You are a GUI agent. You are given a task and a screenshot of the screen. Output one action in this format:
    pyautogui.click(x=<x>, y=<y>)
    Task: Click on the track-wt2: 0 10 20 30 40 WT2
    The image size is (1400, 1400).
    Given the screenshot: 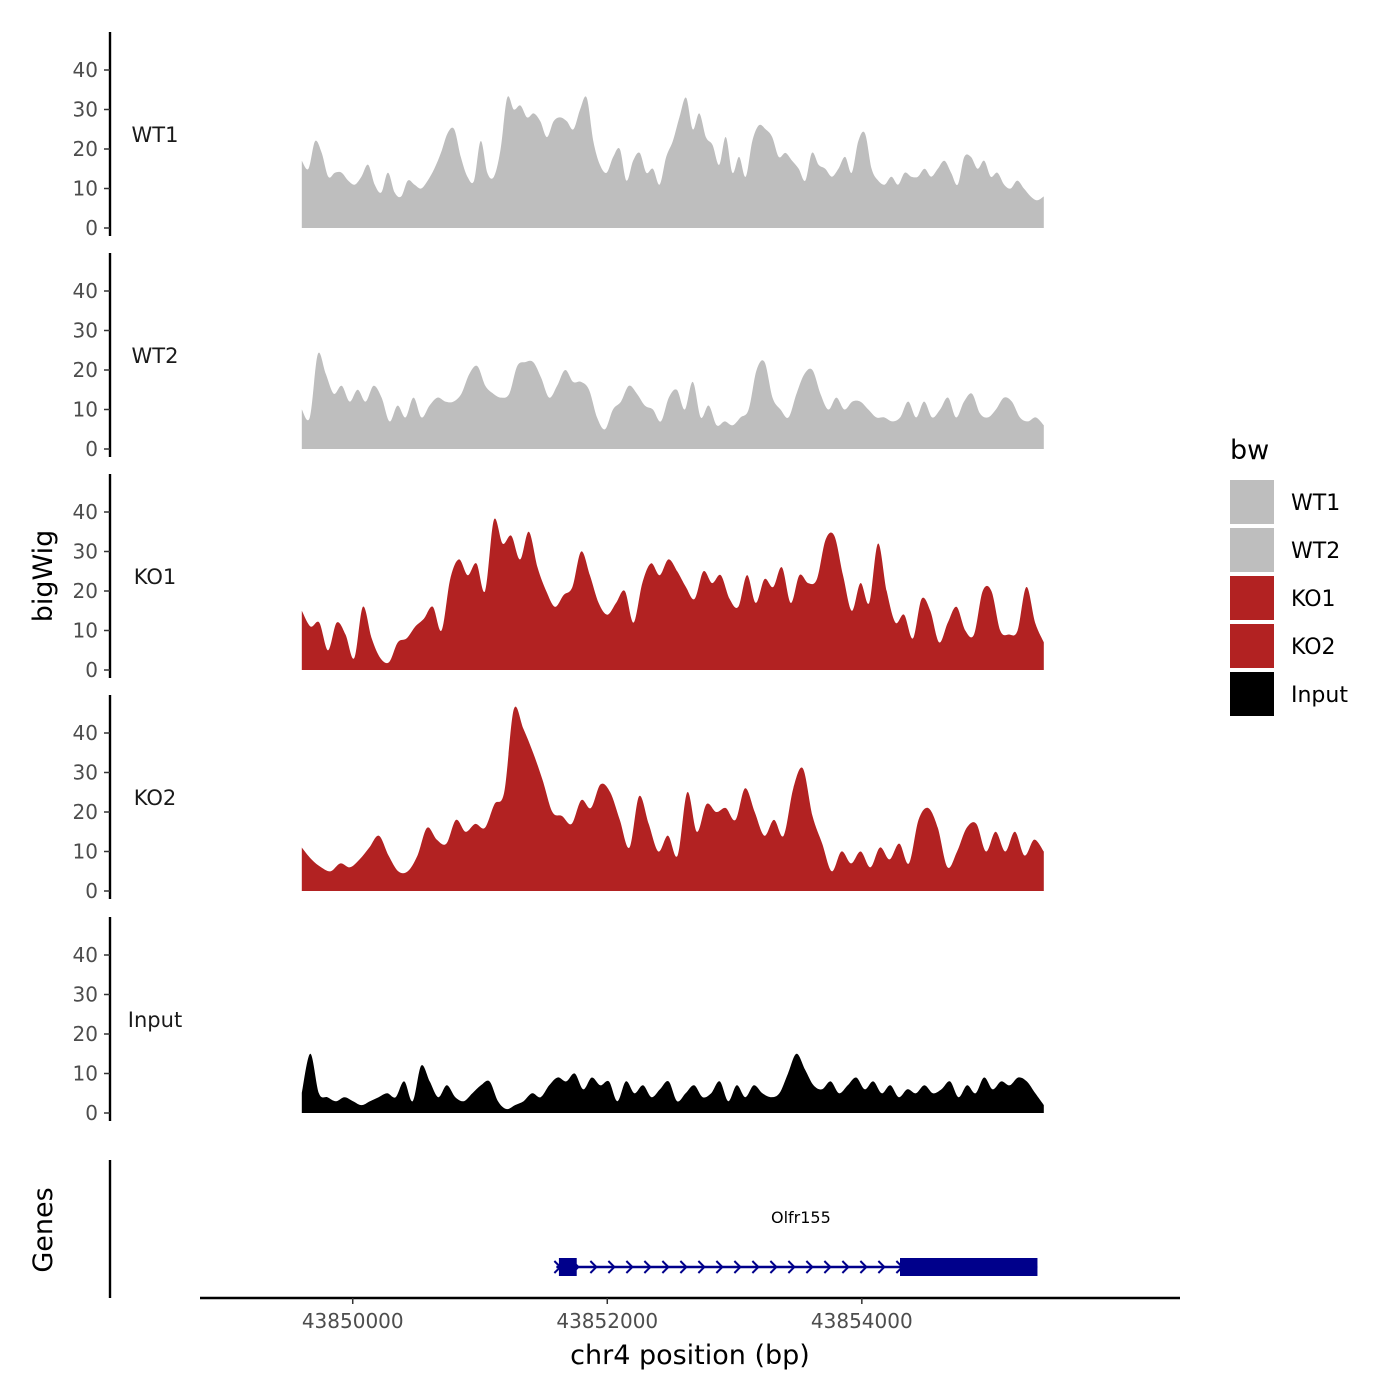 What is the action you would take?
    pyautogui.click(x=558, y=357)
    